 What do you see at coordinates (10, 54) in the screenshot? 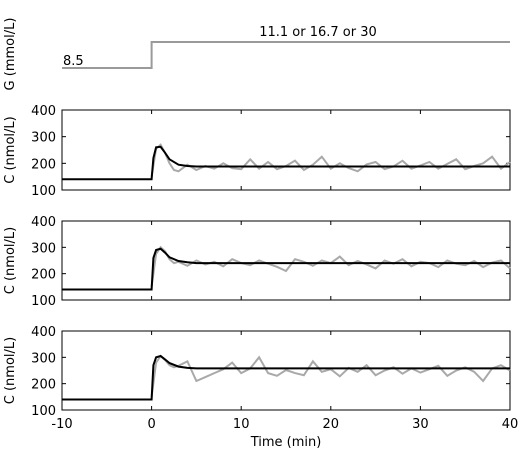
I see `glucose-y-axis-label: G (mmol/L)` at bounding box center [10, 54].